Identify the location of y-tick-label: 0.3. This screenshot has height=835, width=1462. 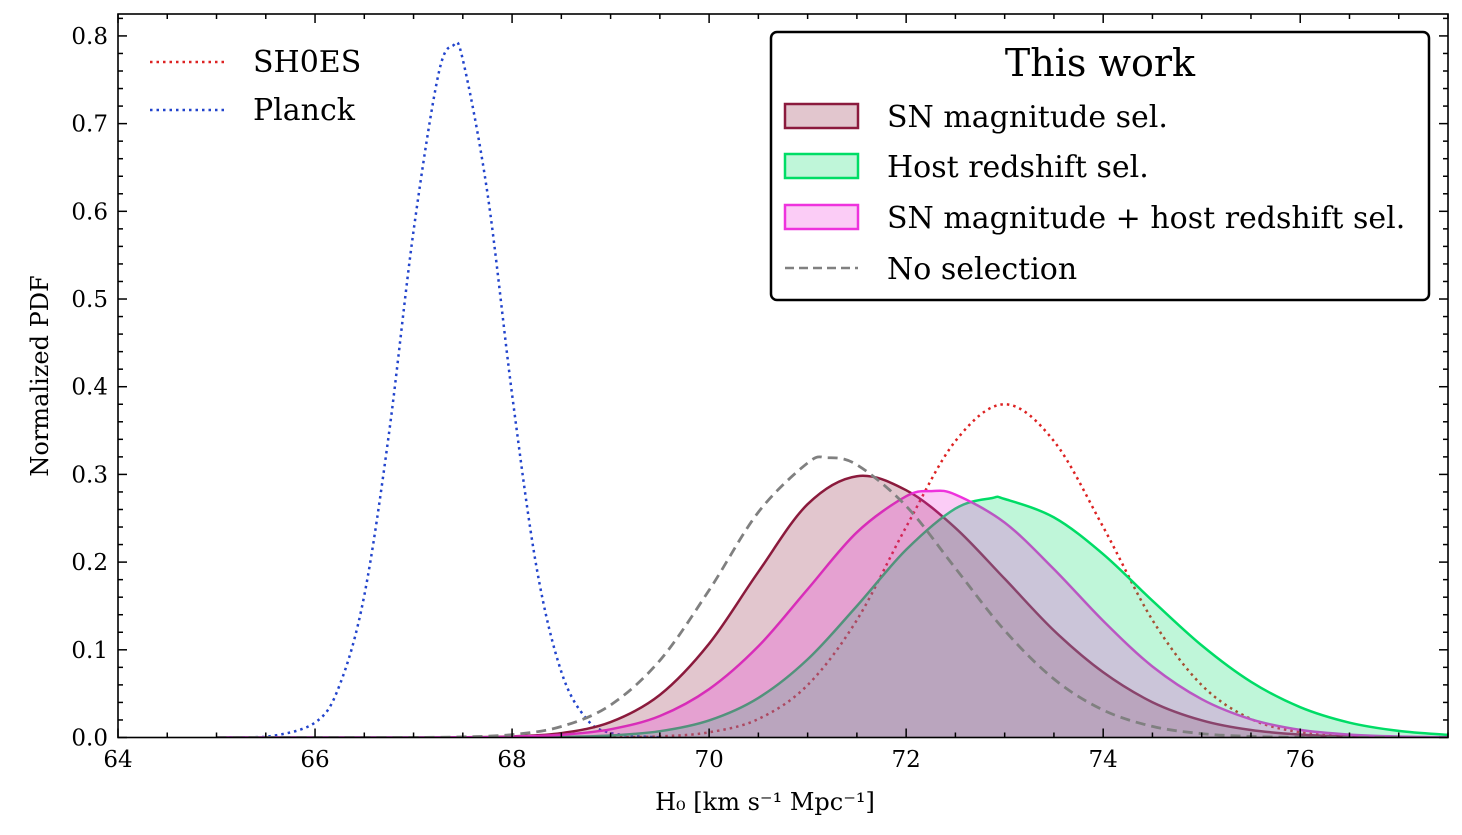
(89, 475).